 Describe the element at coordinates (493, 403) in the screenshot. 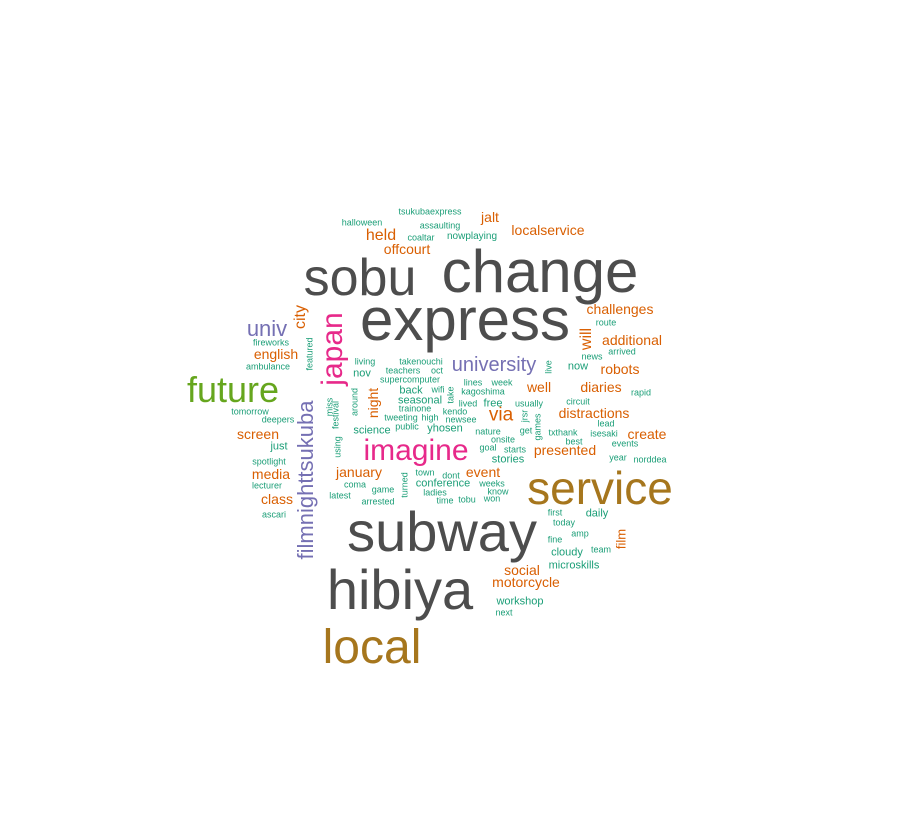

I see `cloud-word-free: free` at that location.